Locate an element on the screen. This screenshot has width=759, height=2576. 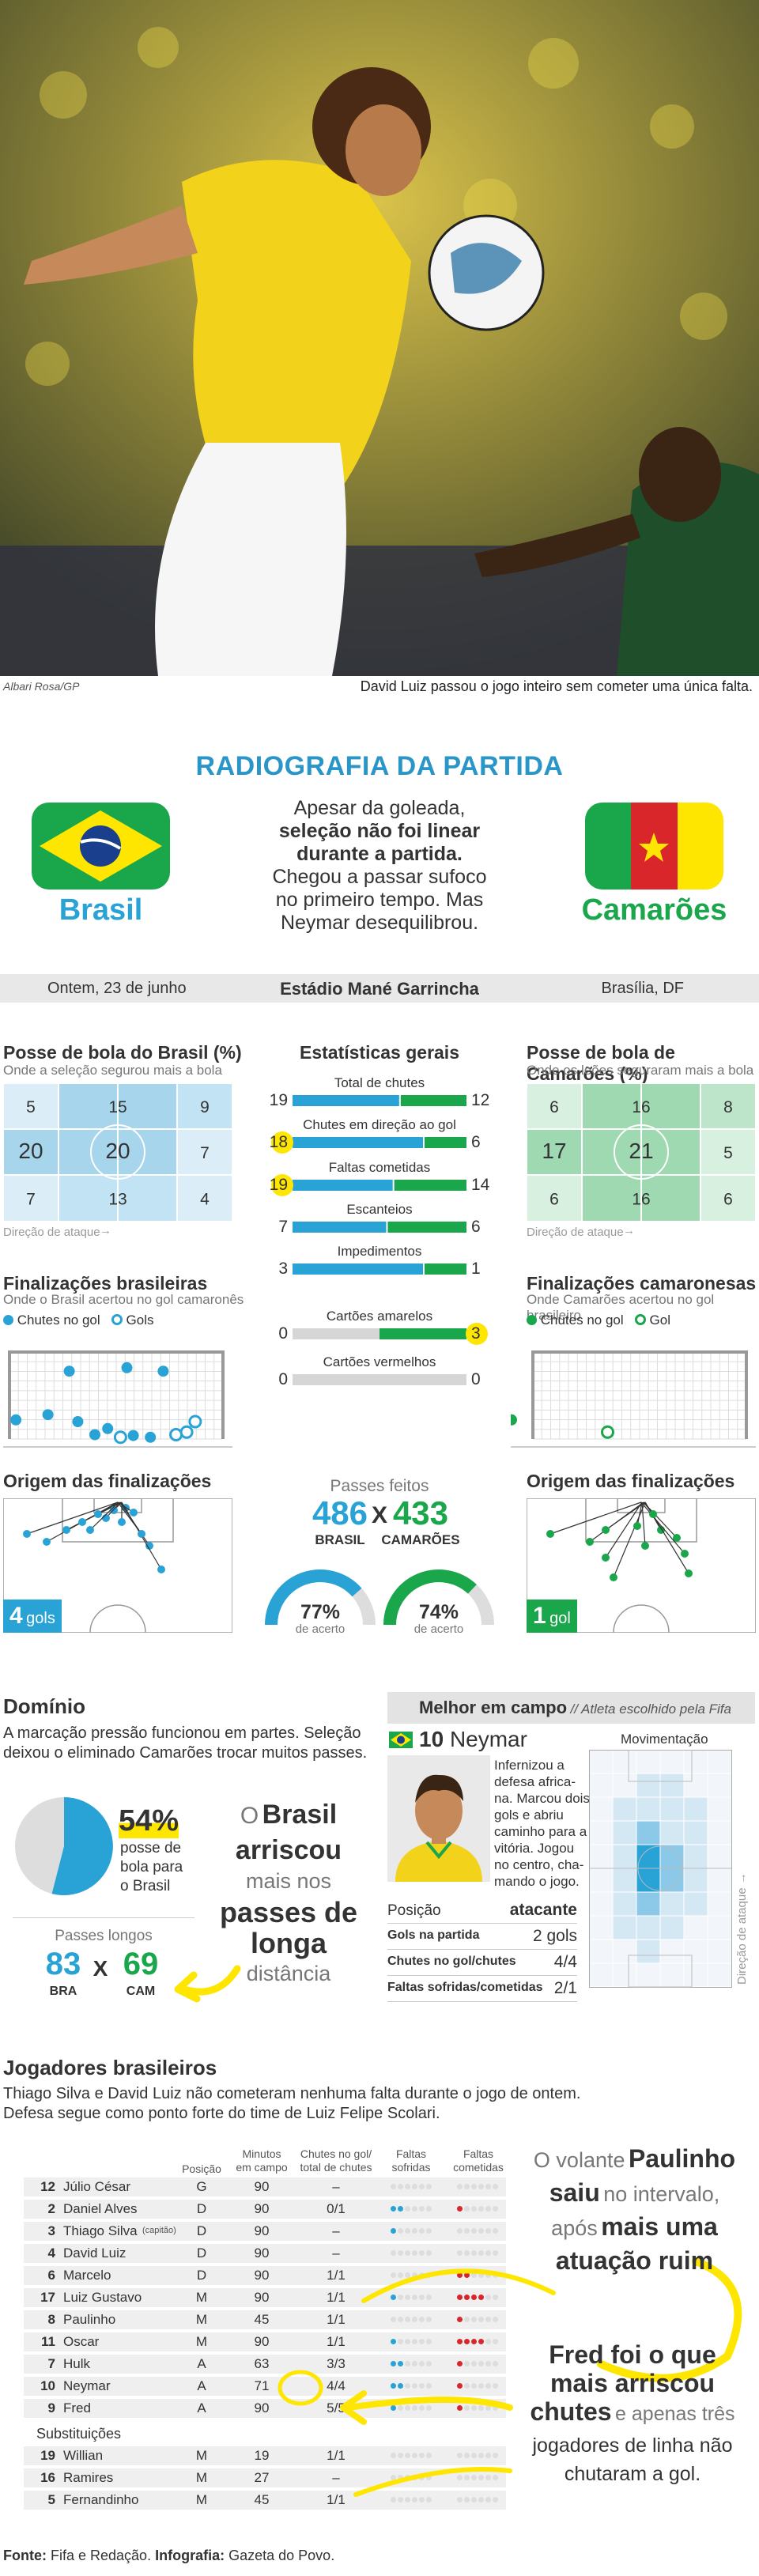
best-stat-label: Posição is located at coordinates (414, 1910).